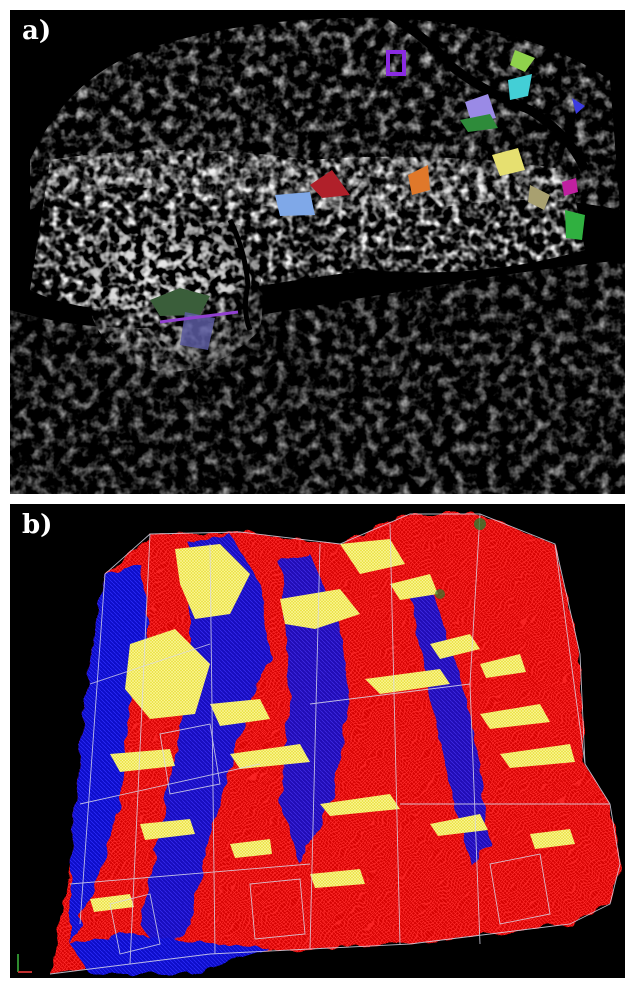 The height and width of the screenshot is (988, 635). What do you see at coordinates (37, 31) in the screenshot?
I see `panel-a-label: a)` at bounding box center [37, 31].